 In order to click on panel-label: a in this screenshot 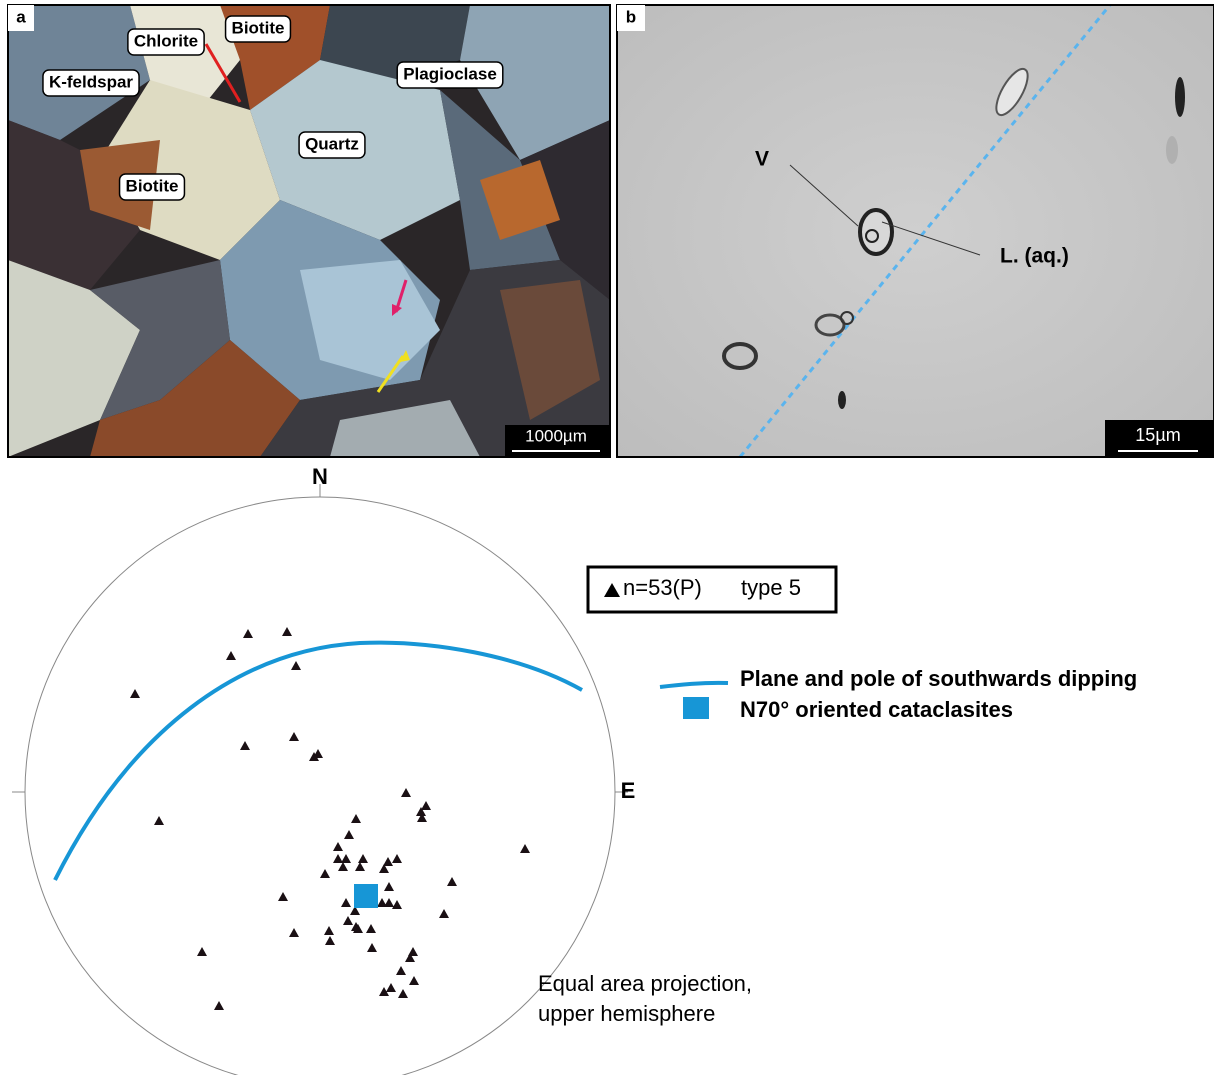, I will do `click(21, 16)`.